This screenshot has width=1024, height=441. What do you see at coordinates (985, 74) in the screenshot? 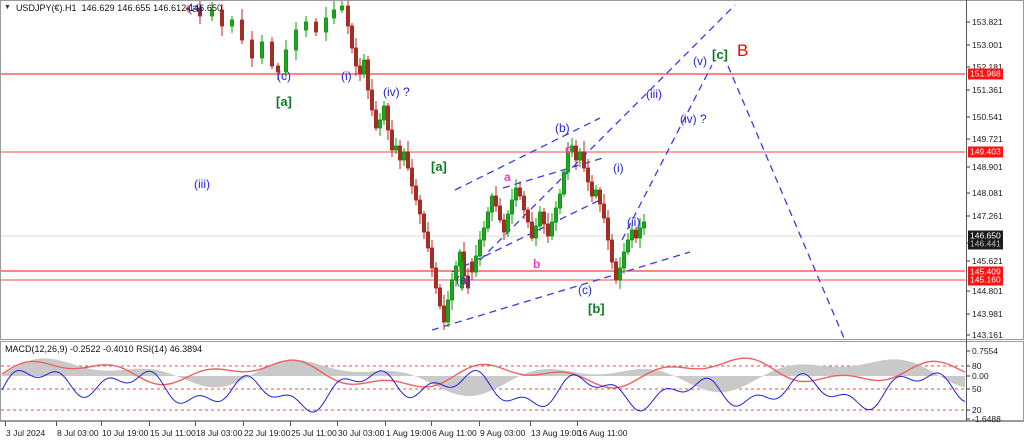
I see `price-marker-label: 151.968` at bounding box center [985, 74].